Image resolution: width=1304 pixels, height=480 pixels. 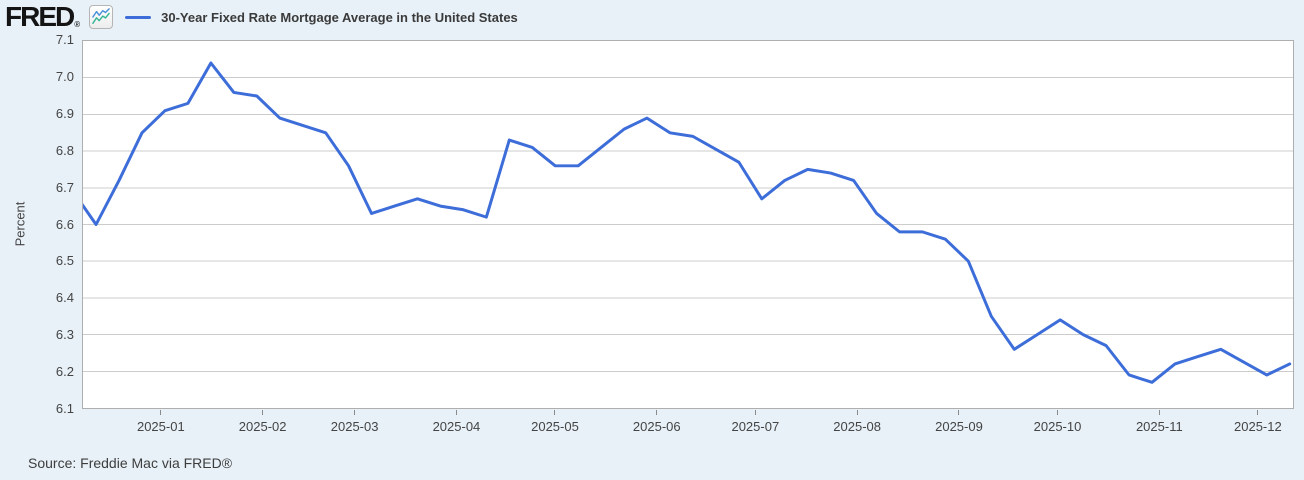 I want to click on y-axis-tick-label: 6.4, so click(x=64, y=298).